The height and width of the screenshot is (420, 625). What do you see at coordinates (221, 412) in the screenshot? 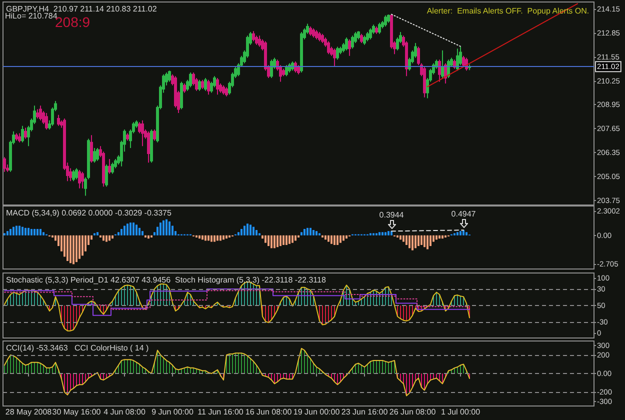
I see `x-tick-label: 11 Jun 16:00` at bounding box center [221, 412].